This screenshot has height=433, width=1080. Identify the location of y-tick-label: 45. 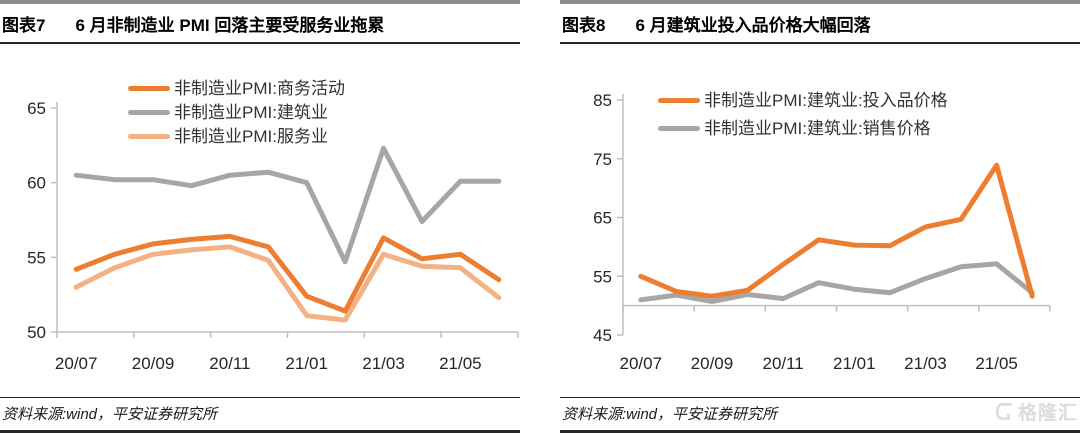
(602, 335).